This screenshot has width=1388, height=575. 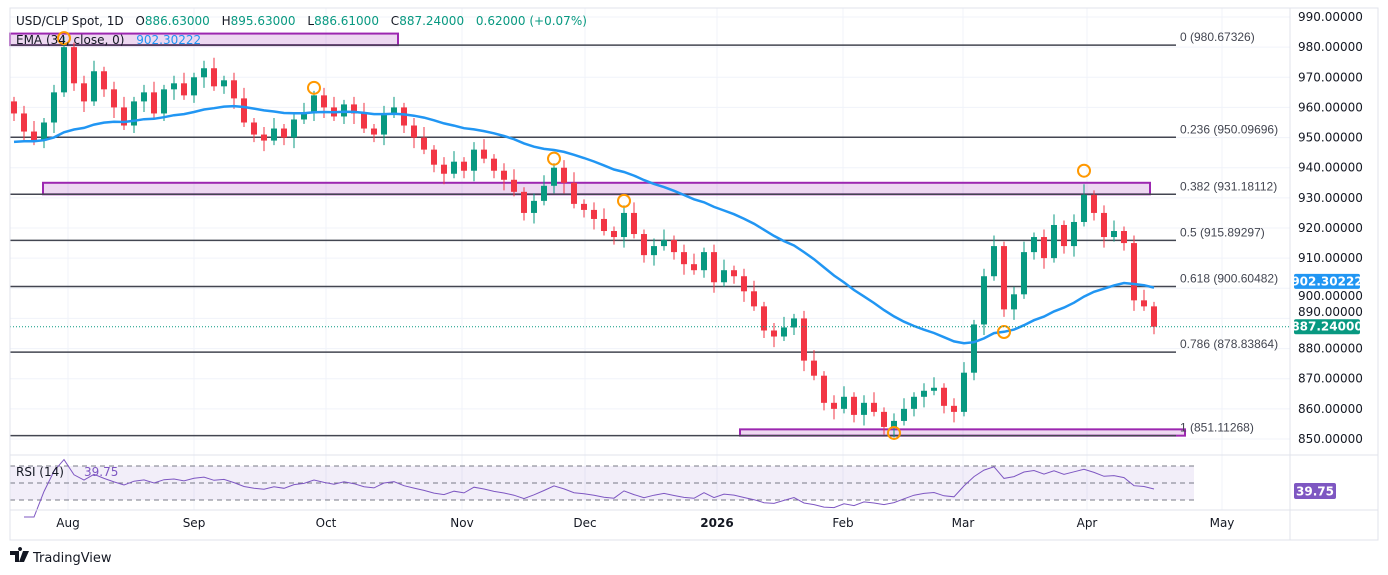 What do you see at coordinates (584, 523) in the screenshot?
I see `time-tick-label: Dec` at bounding box center [584, 523].